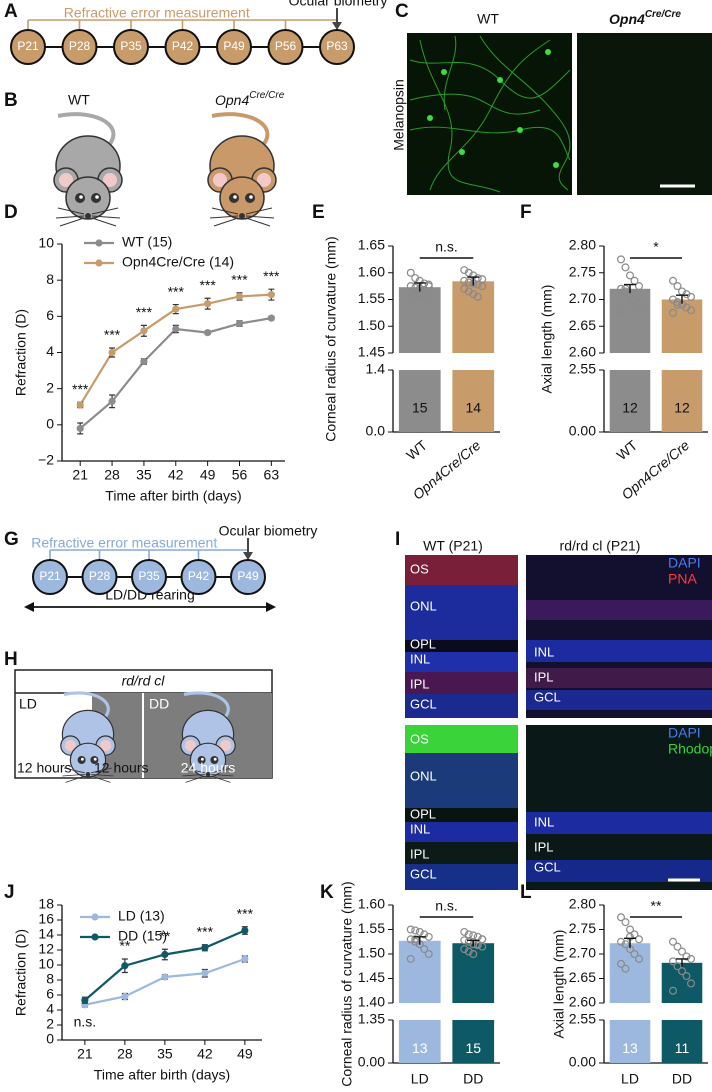 The image size is (712, 1092). I want to click on arrow-head, so click(337, 26).